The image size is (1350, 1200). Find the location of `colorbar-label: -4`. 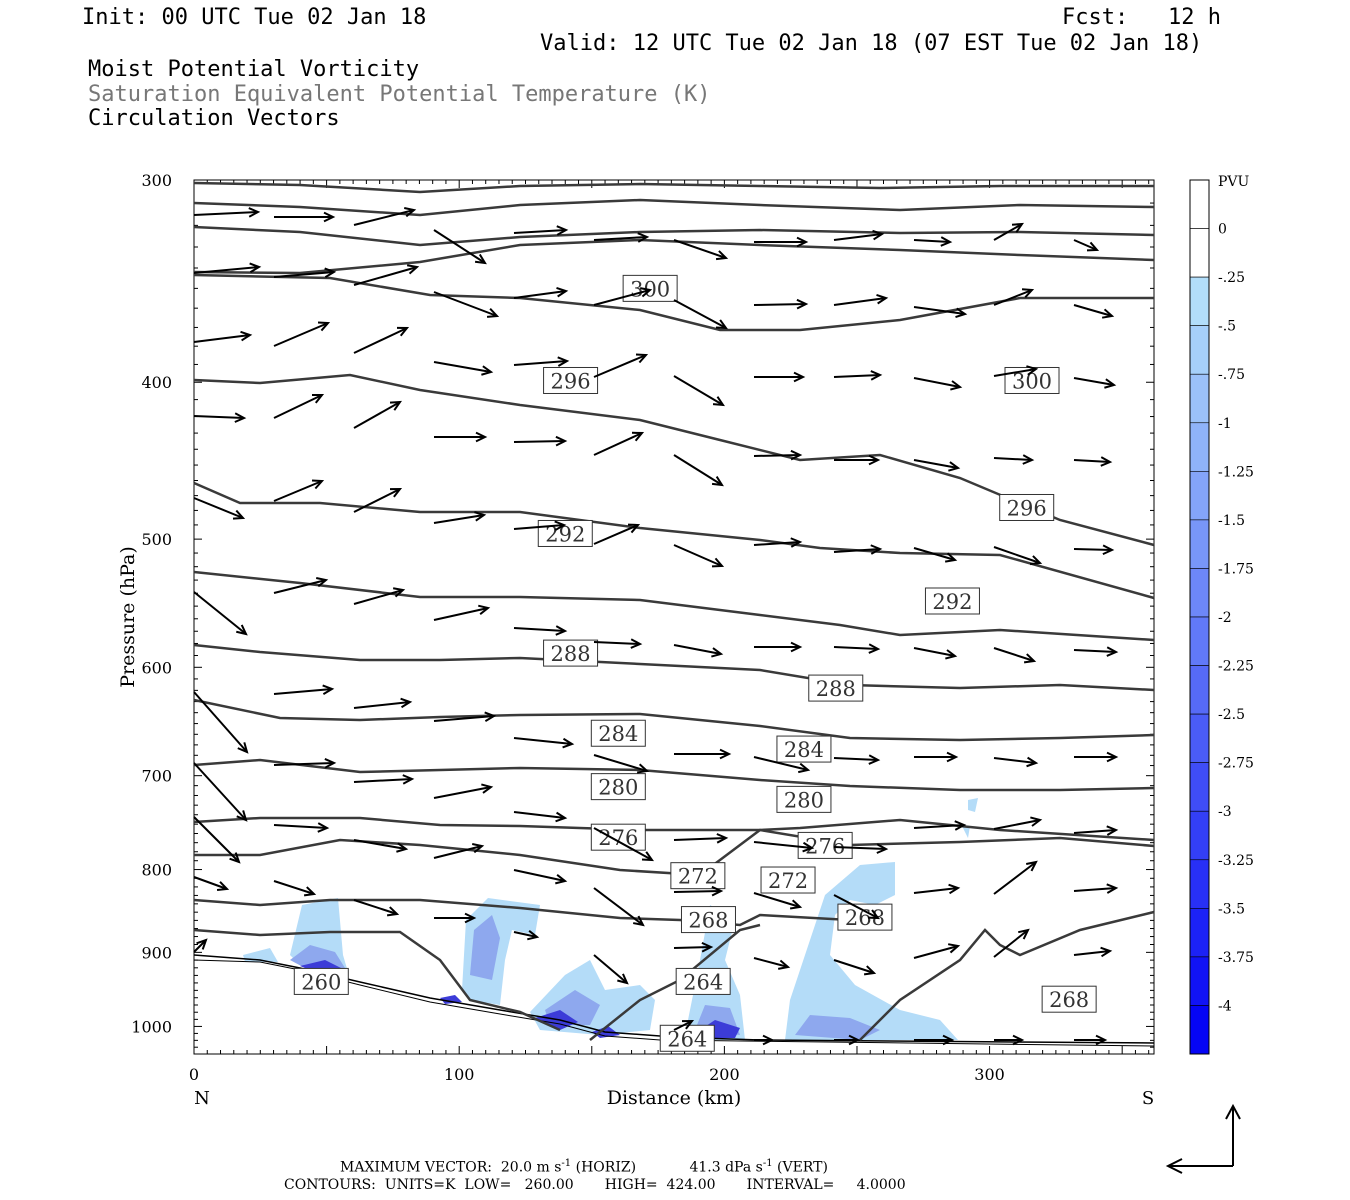

colorbar-label: -4 is located at coordinates (1225, 1006).